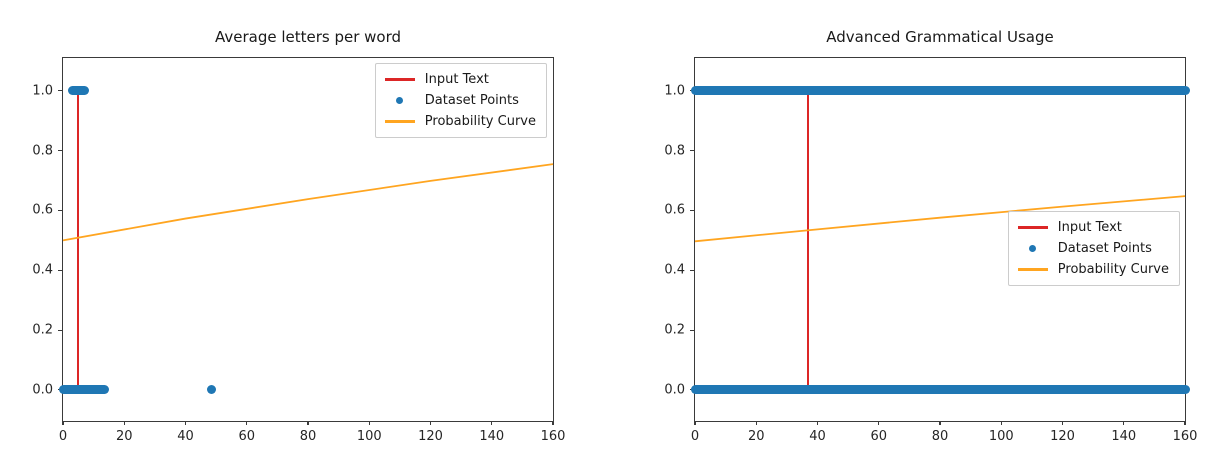  What do you see at coordinates (940, 37) in the screenshot?
I see `chart-title: Advanced Grammatical Usage` at bounding box center [940, 37].